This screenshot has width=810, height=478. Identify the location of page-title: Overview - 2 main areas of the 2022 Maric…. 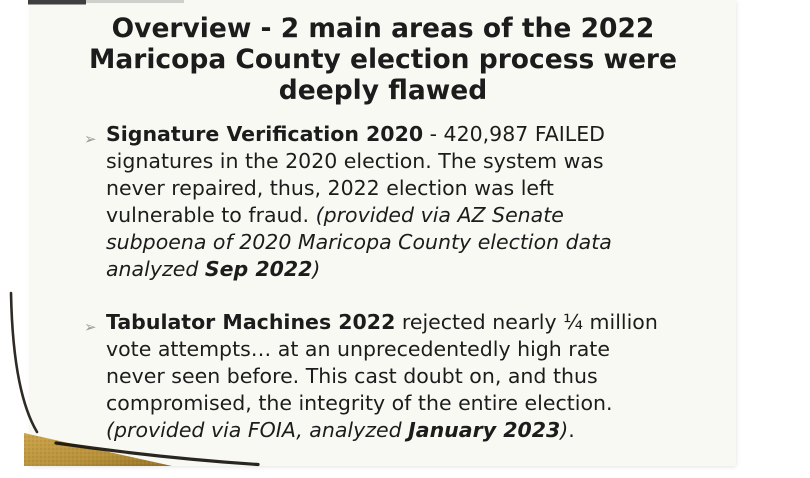
(383, 59).